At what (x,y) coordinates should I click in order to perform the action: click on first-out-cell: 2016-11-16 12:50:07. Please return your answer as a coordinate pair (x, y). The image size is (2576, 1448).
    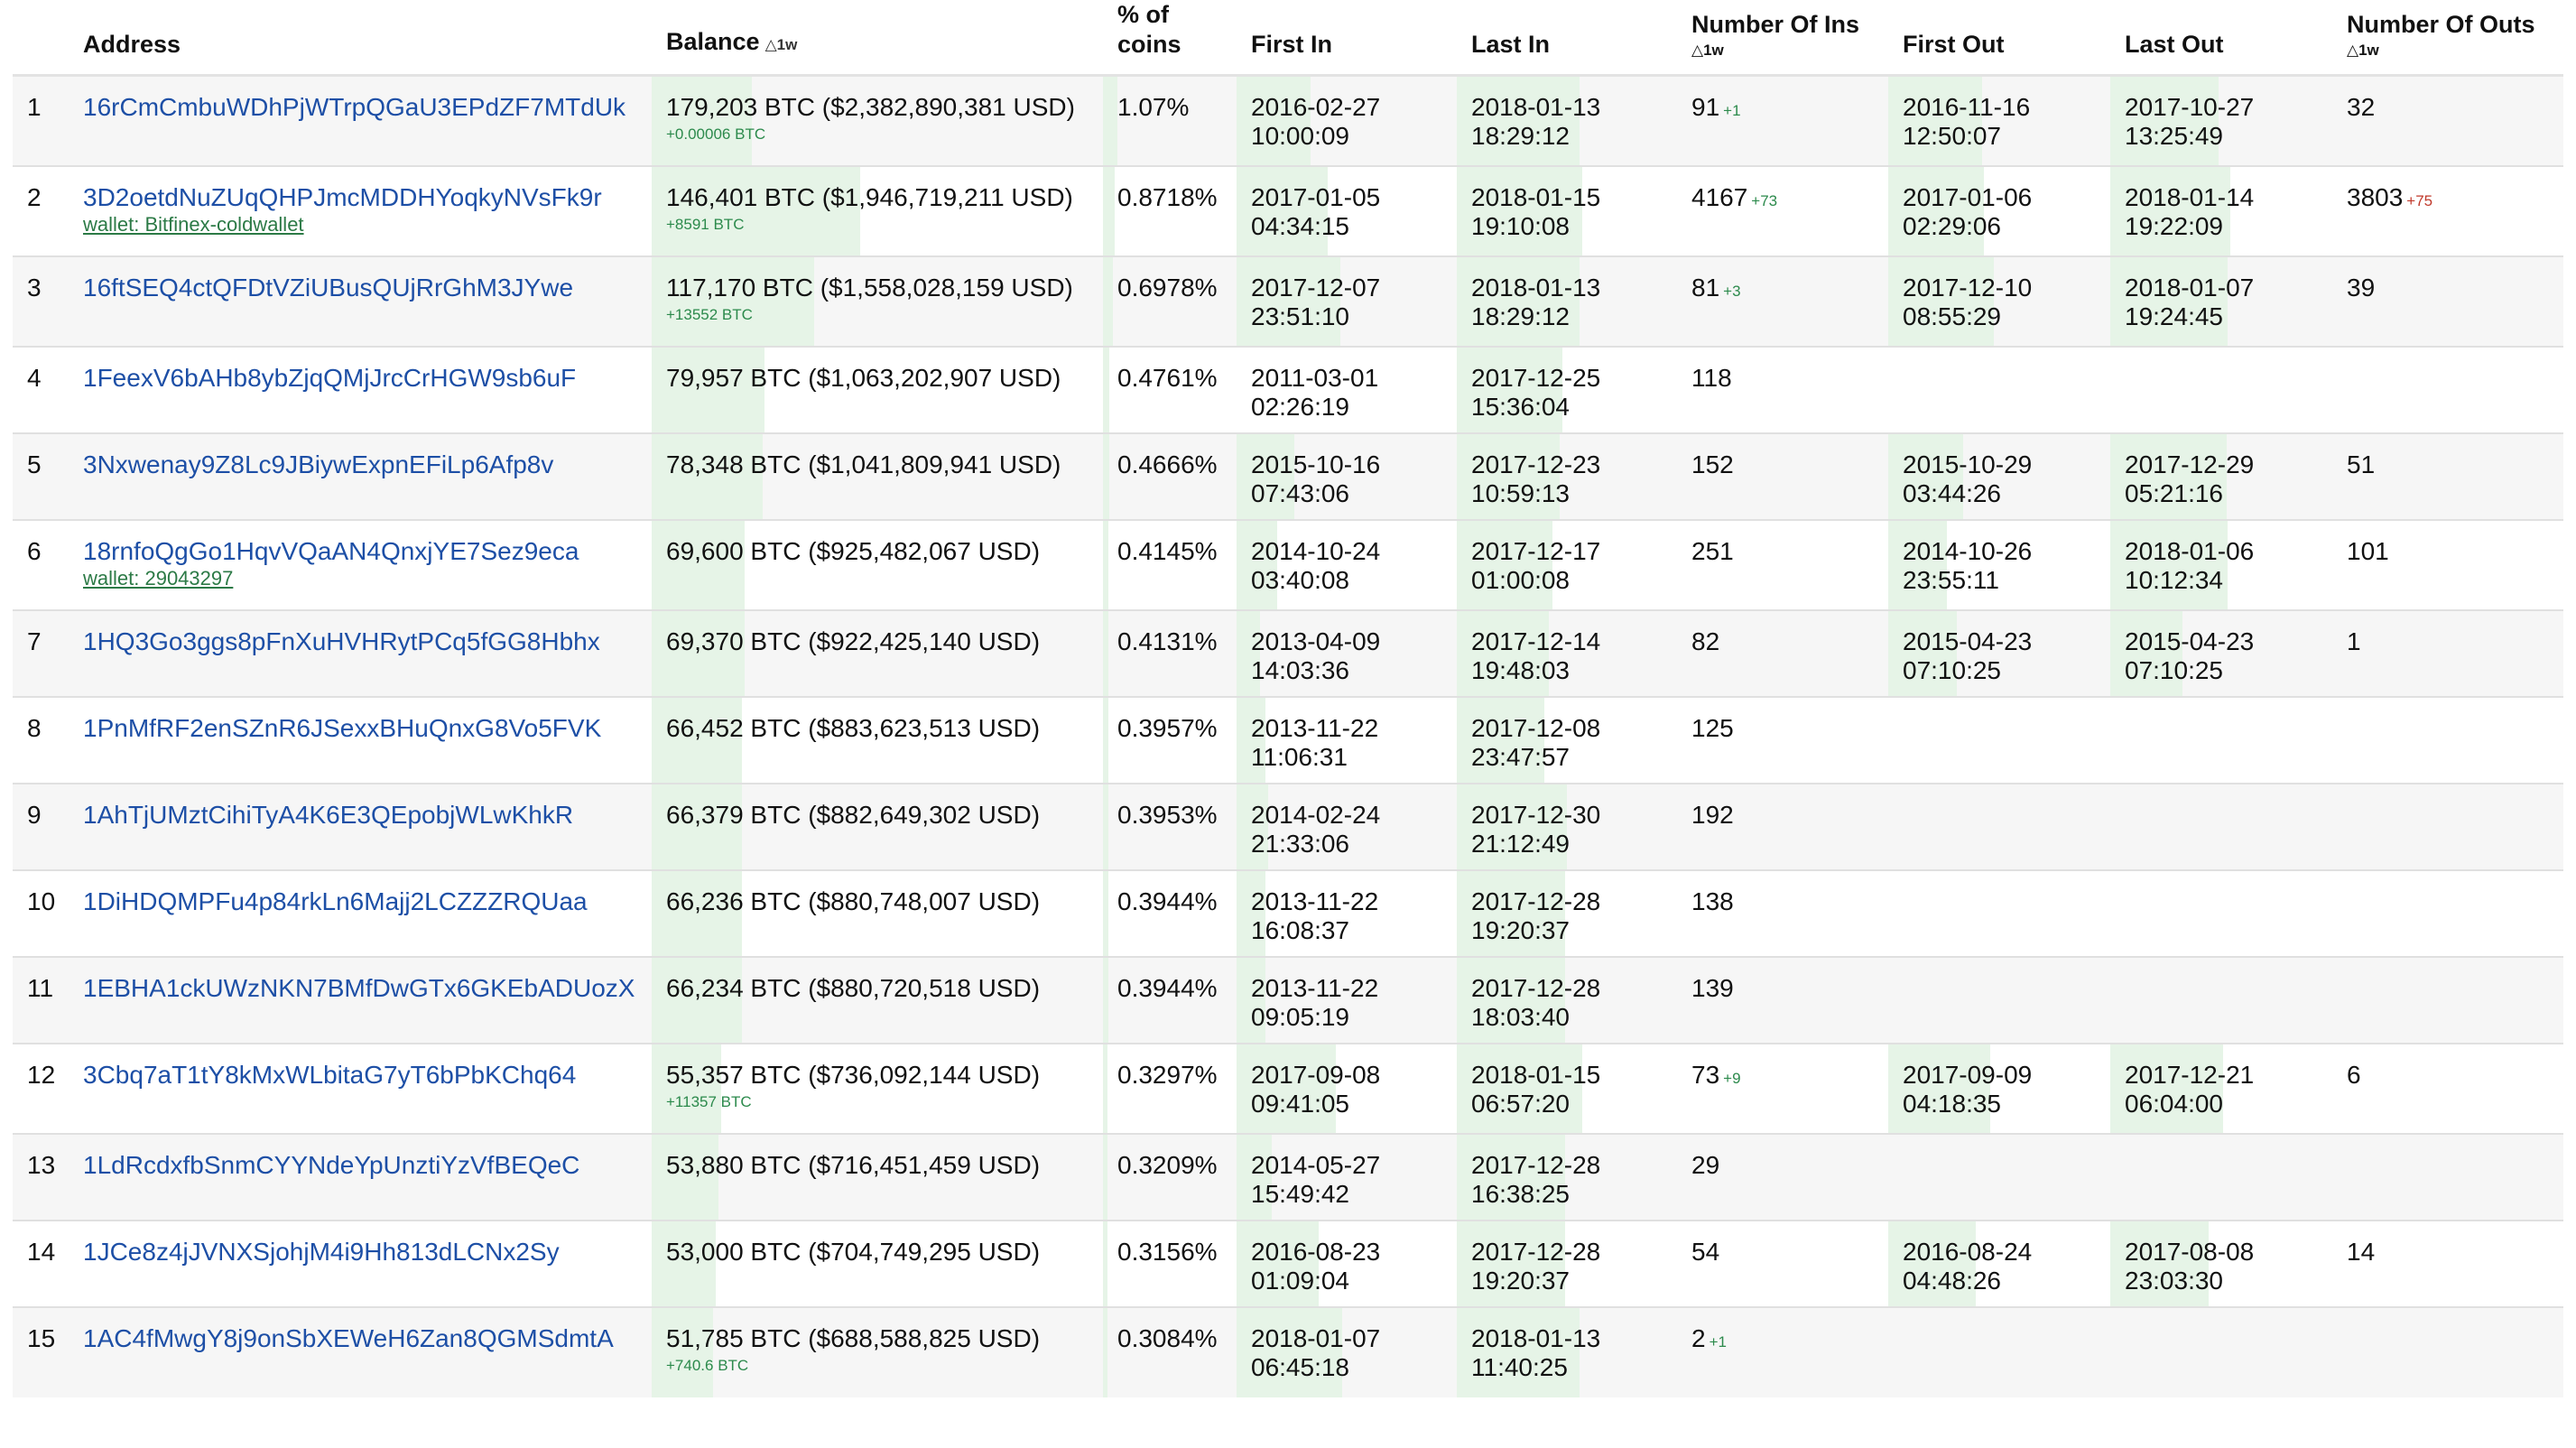
    Looking at the image, I should click on (1999, 120).